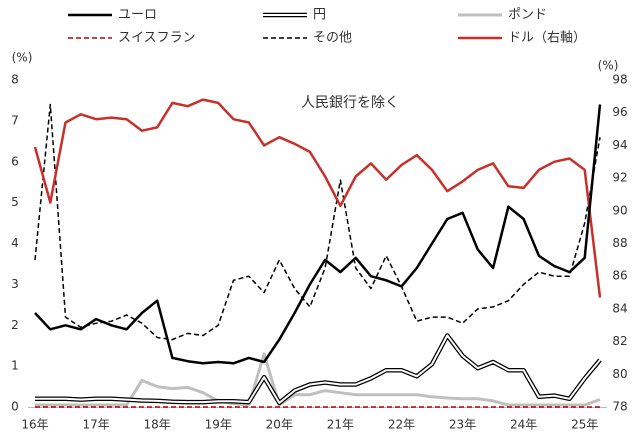 The image size is (639, 436). What do you see at coordinates (619, 243) in the screenshot?
I see `y2-tick-label: 88` at bounding box center [619, 243].